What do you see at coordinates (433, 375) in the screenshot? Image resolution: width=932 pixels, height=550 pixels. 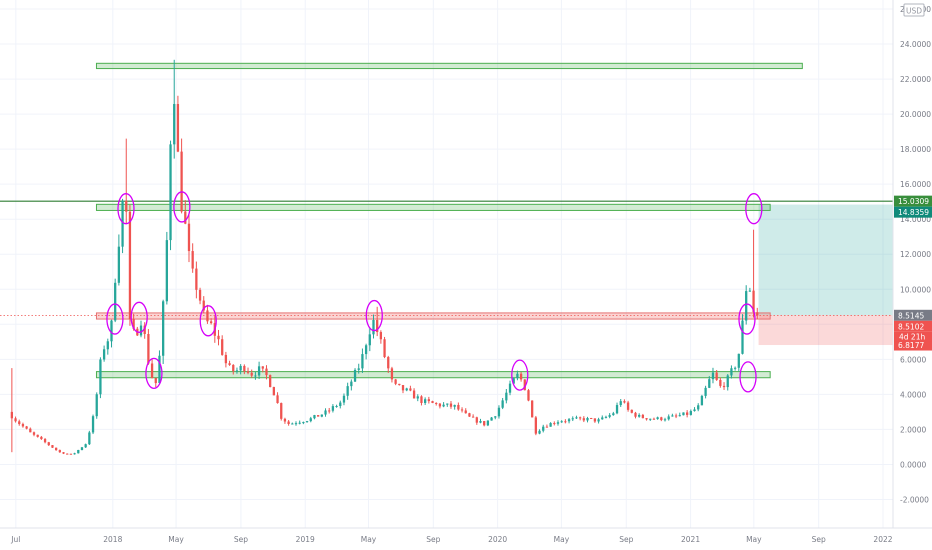 I see `zone-support` at bounding box center [433, 375].